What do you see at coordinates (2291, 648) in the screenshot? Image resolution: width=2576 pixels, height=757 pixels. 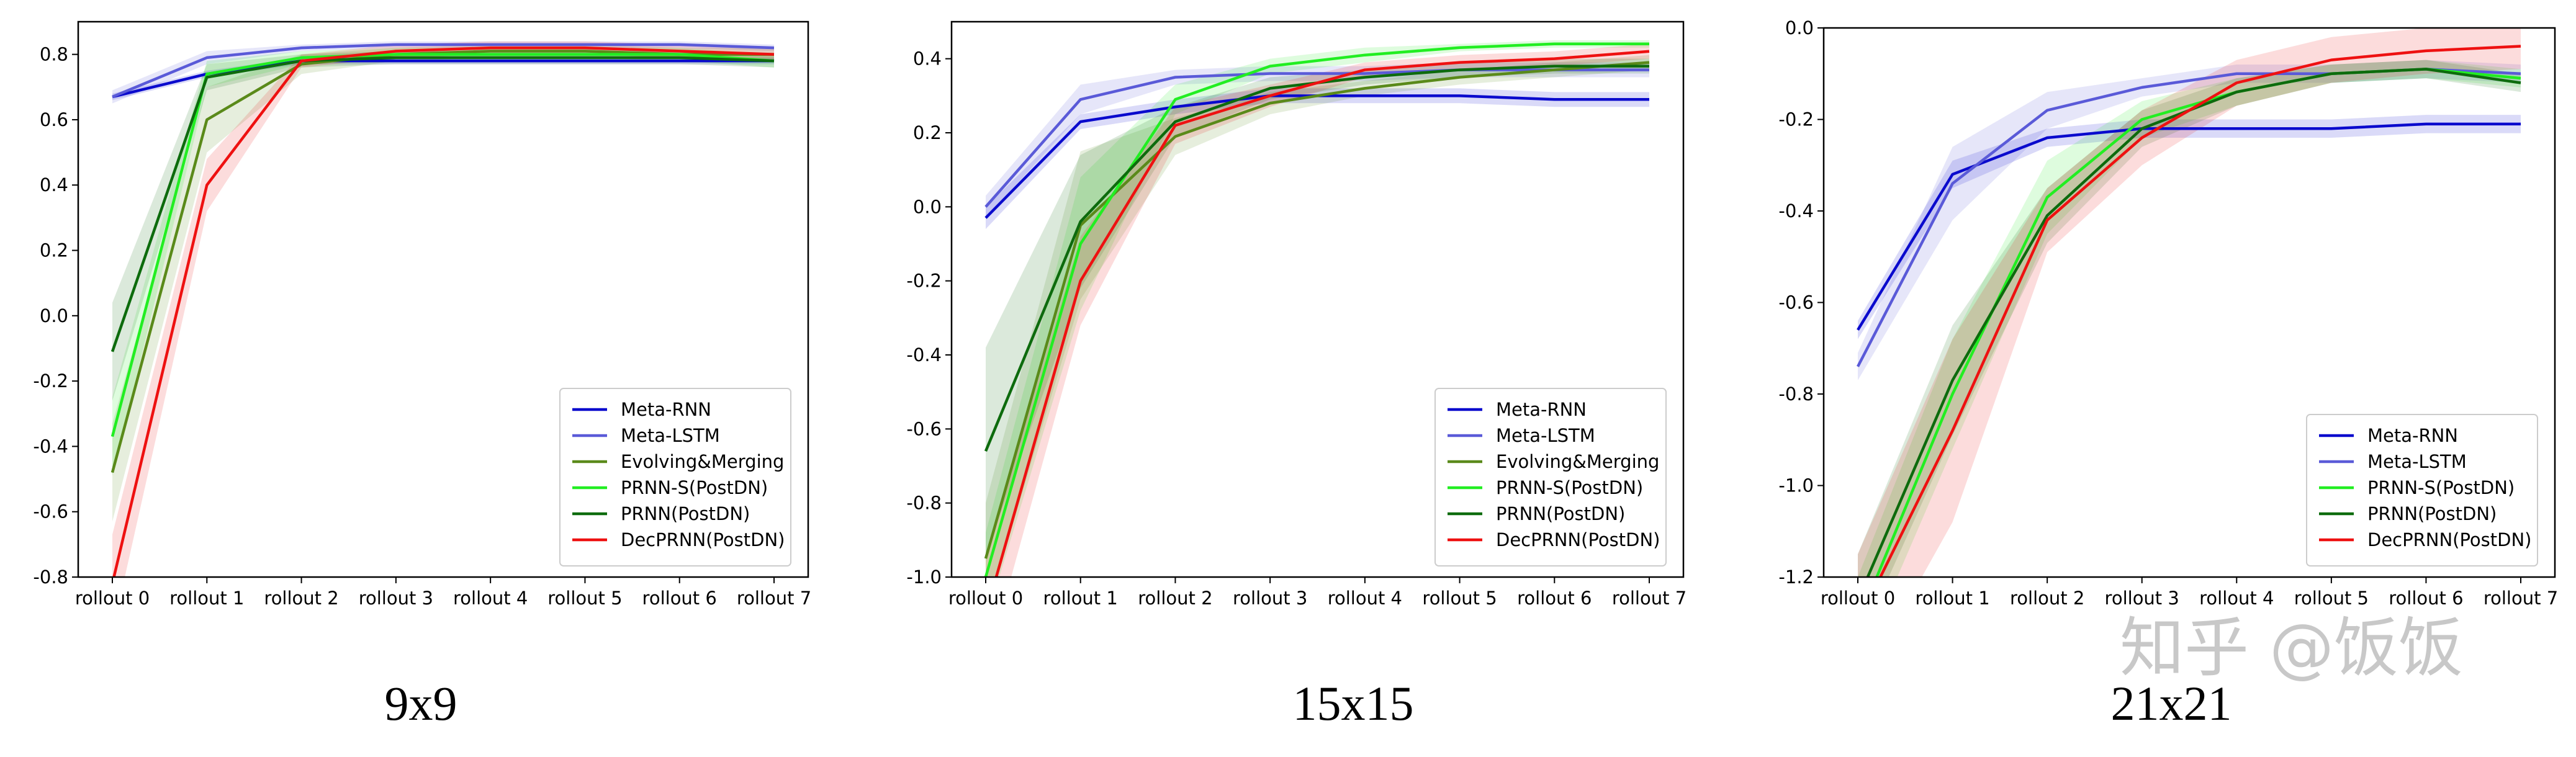 I see `watermark: 知乎 @饭饭` at bounding box center [2291, 648].